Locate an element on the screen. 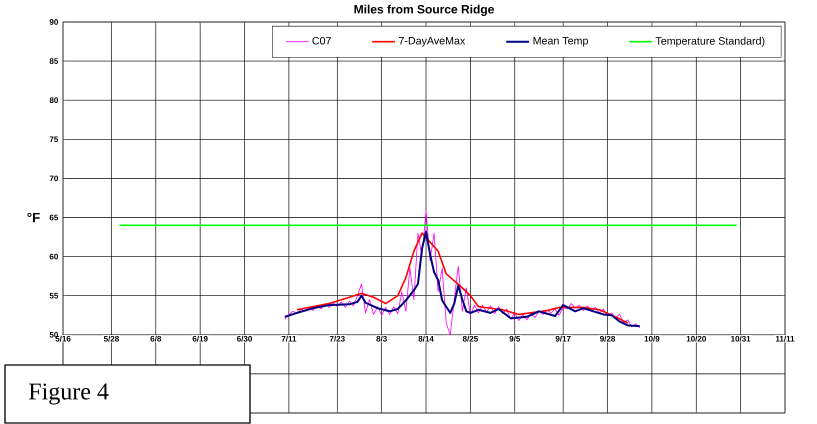  x-tick-label: 10/31 is located at coordinates (740, 339).